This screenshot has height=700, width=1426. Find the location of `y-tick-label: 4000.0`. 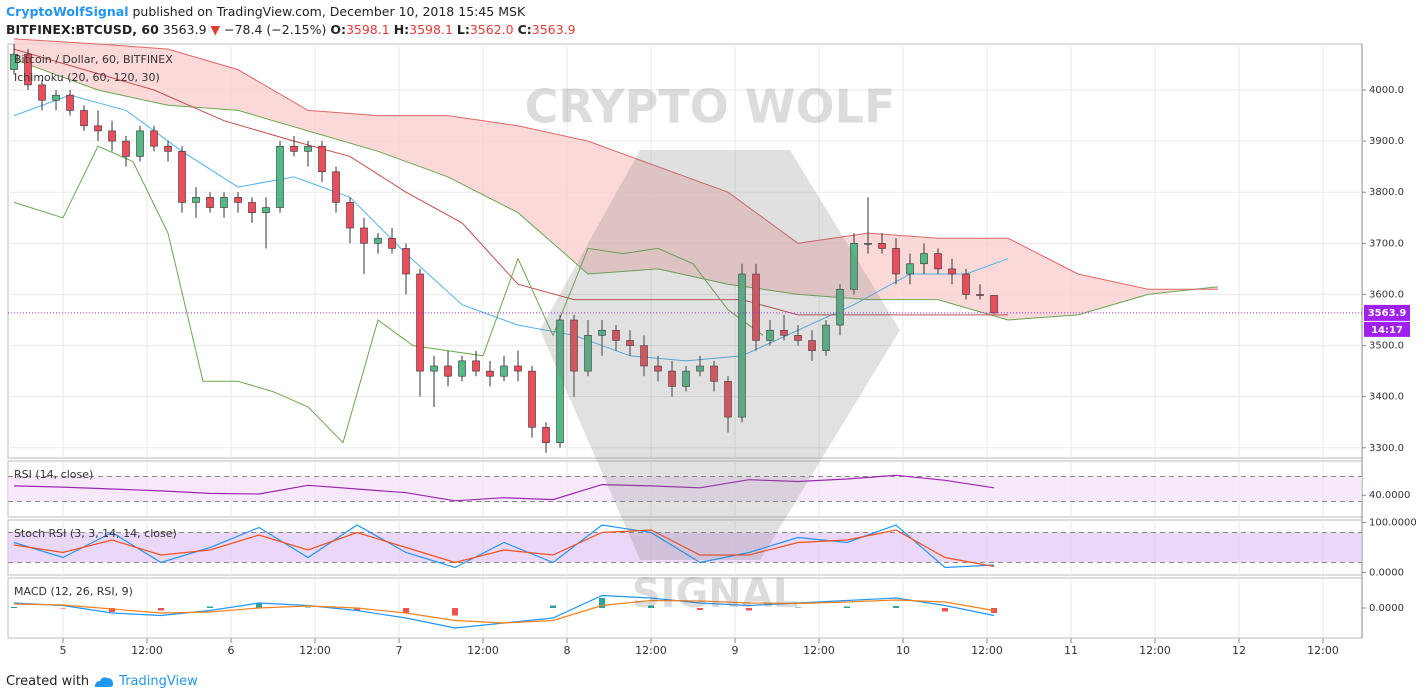

y-tick-label: 4000.0 is located at coordinates (1386, 90).